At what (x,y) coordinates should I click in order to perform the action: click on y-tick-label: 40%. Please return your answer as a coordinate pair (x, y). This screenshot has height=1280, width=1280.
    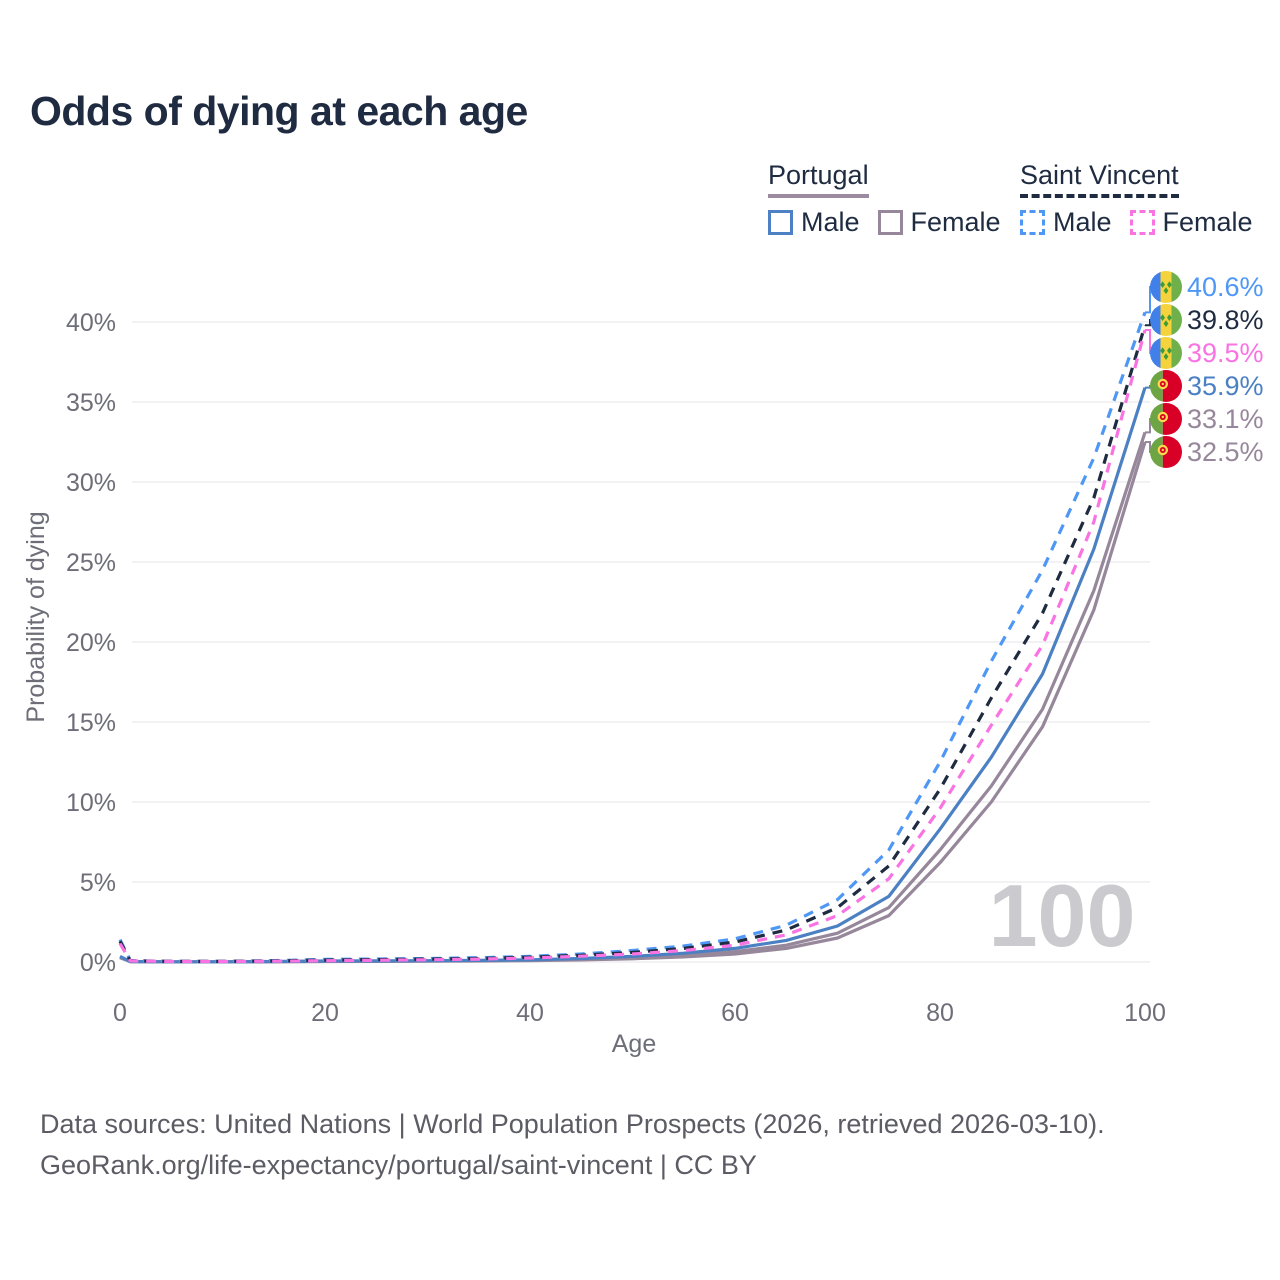
    Looking at the image, I should click on (91, 323).